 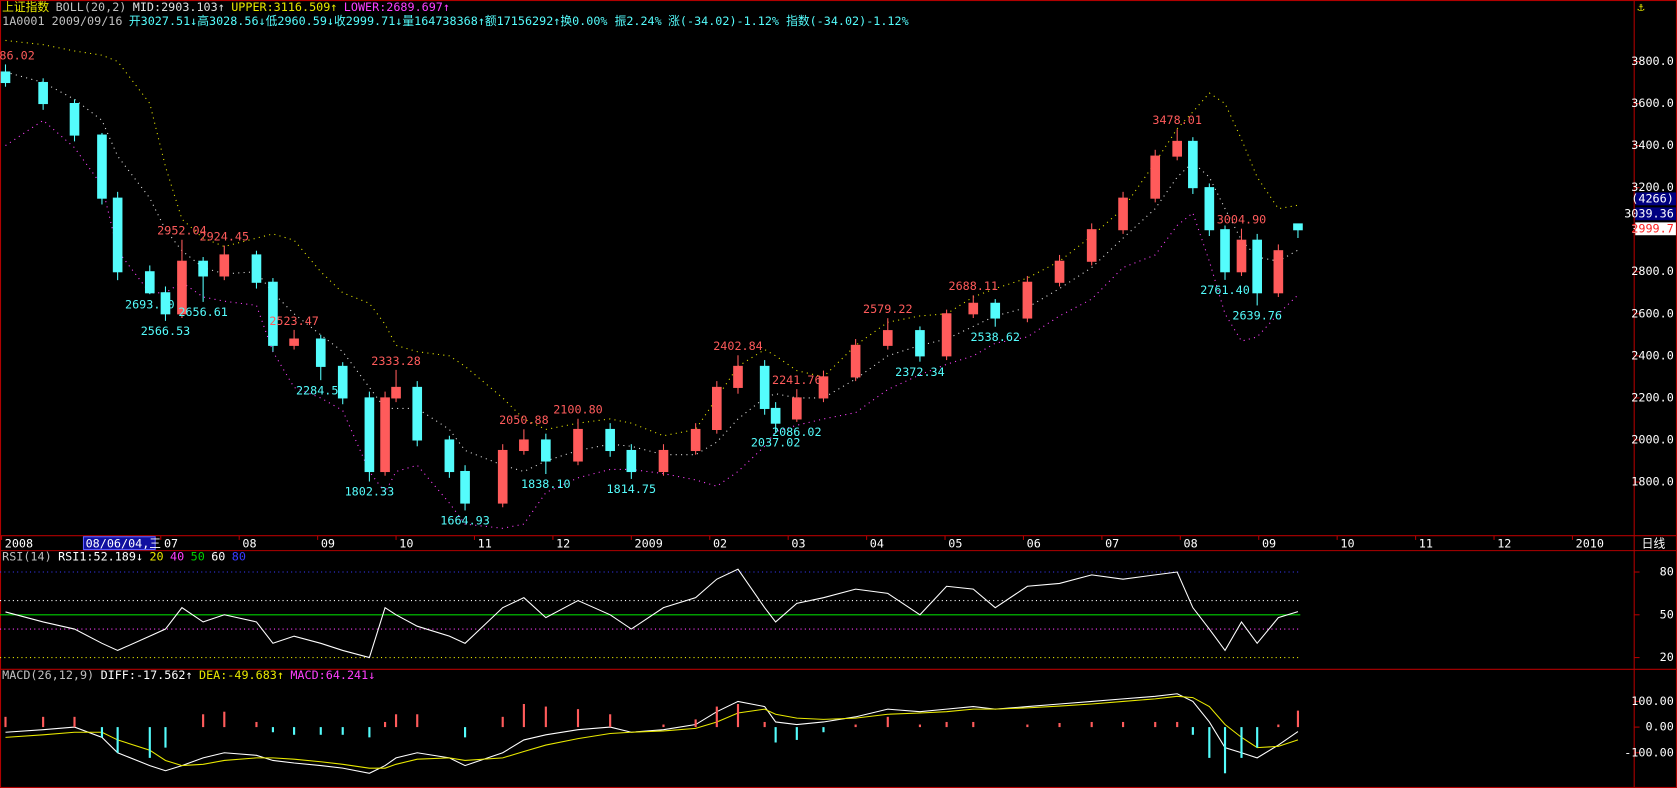 What do you see at coordinates (203, 312) in the screenshot?
I see `extreme-label: 2656.61` at bounding box center [203, 312].